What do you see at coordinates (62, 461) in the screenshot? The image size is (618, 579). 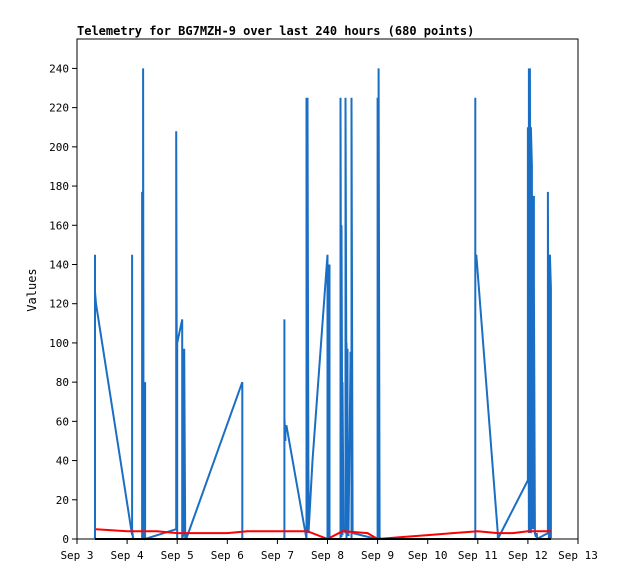 I see `y-tick-label: 40` at bounding box center [62, 461].